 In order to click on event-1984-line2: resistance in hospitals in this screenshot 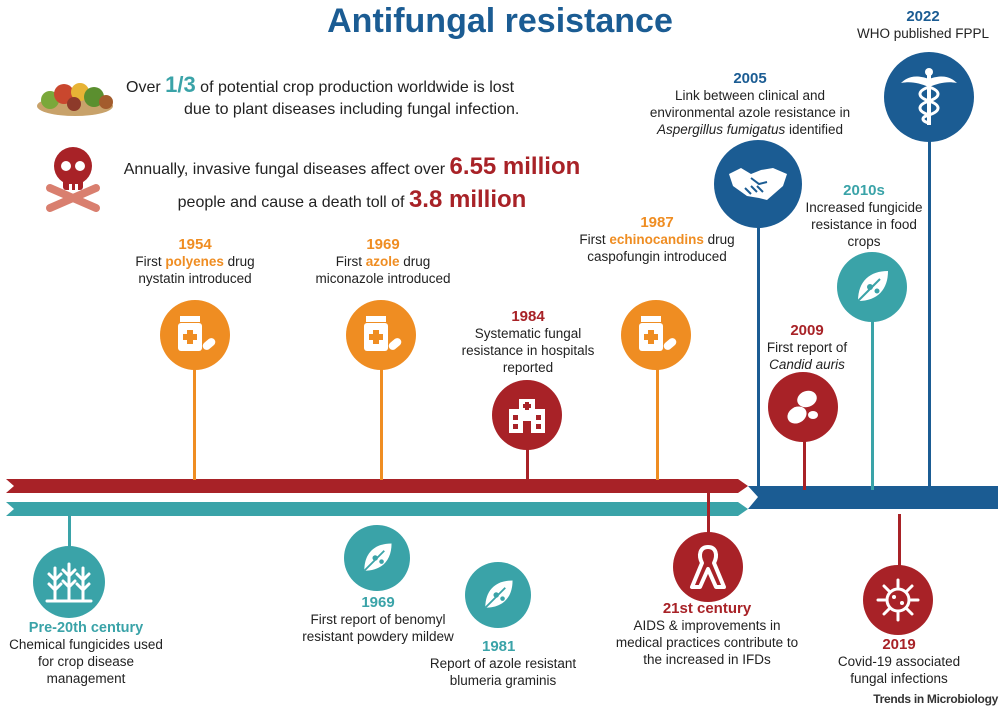, I will do `click(528, 350)`.